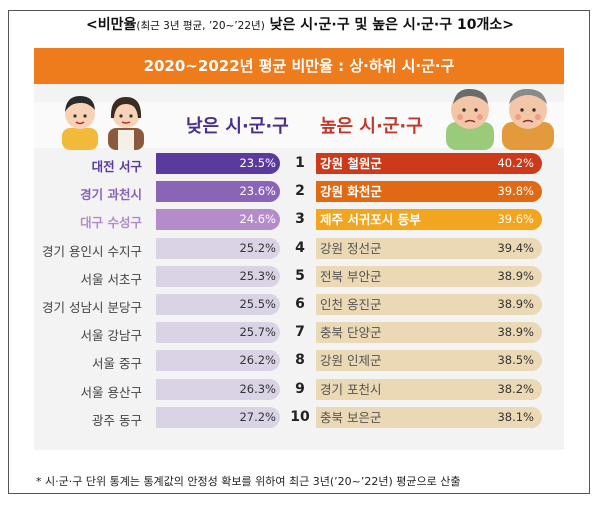 The height and width of the screenshot is (505, 600). Describe the element at coordinates (429, 220) in the screenshot. I see `high-bar: 제주 서귀포시 동부 39.6%` at that location.